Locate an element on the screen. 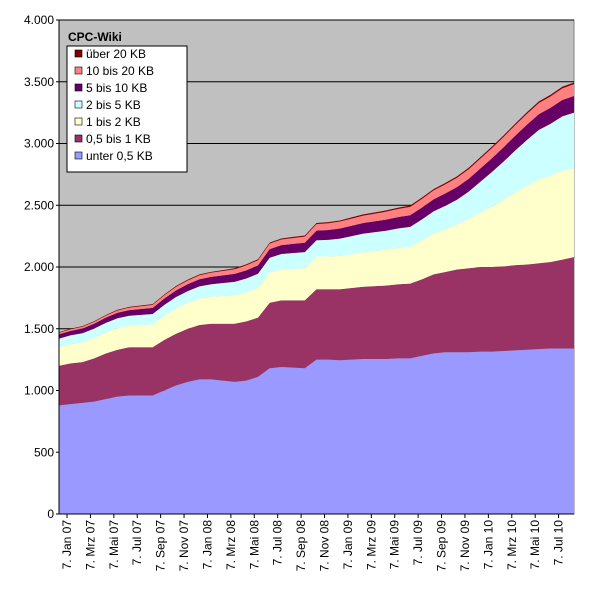 This screenshot has width=592, height=604. x-tick-label-20: 7. Mai 10 is located at coordinates (535, 545).